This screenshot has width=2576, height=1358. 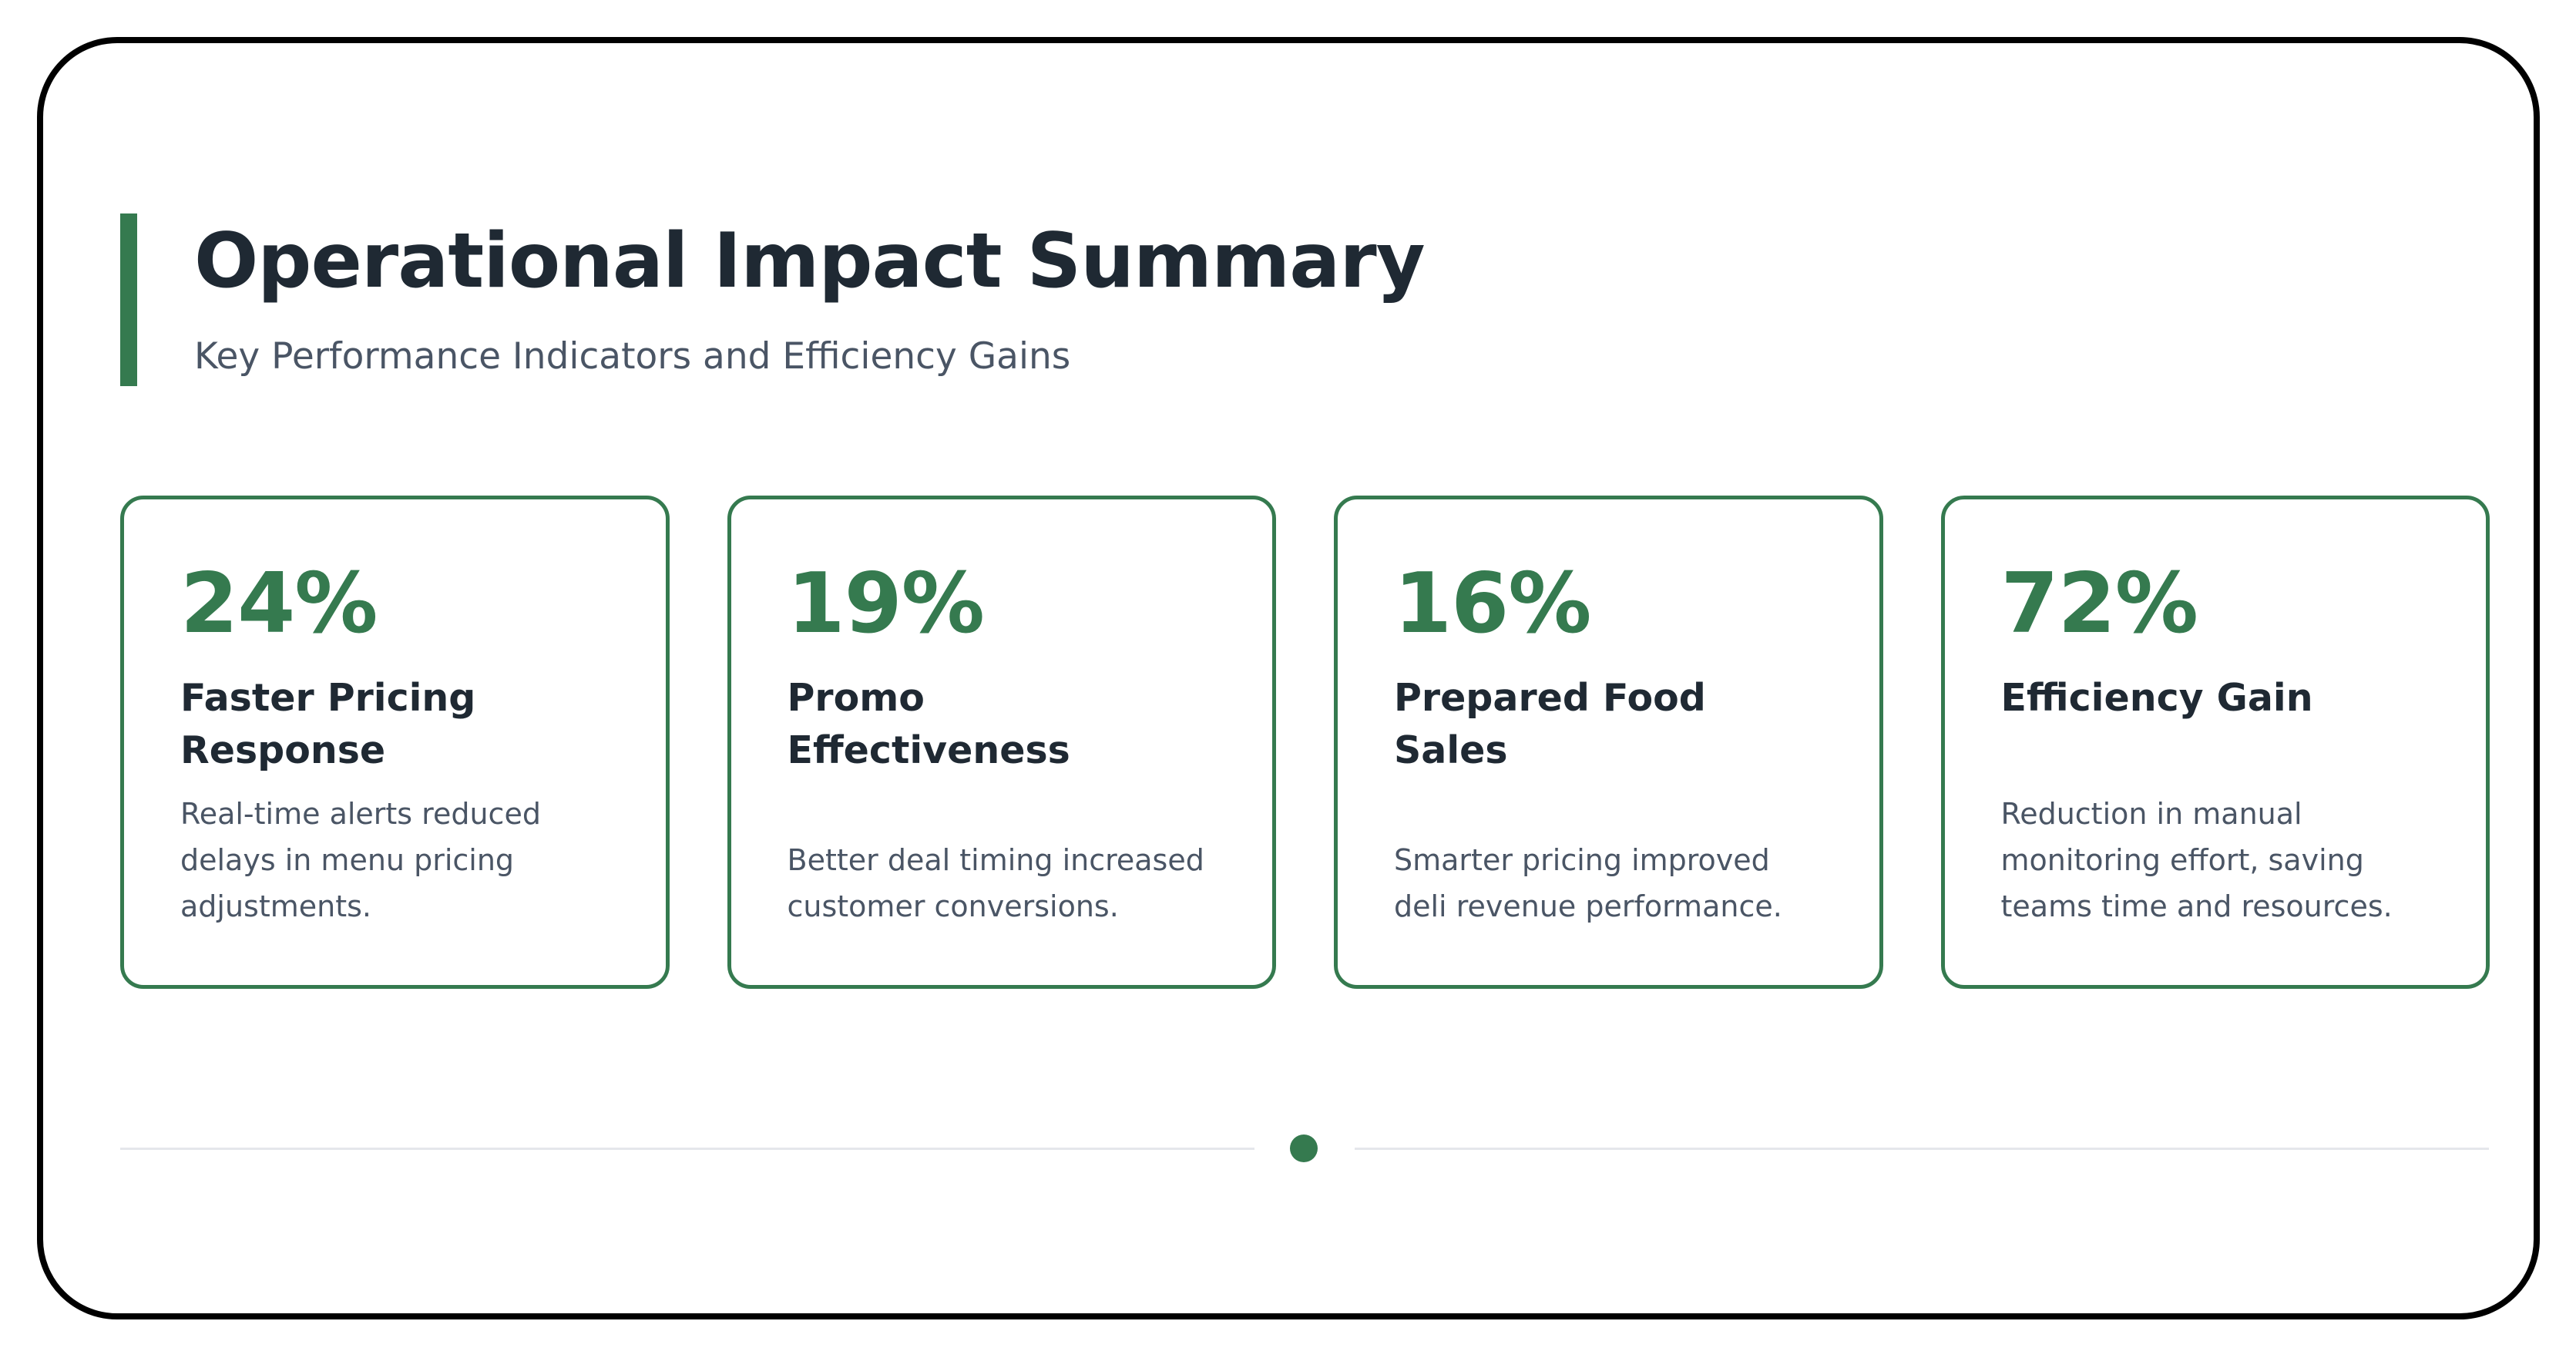 What do you see at coordinates (886, 604) in the screenshot?
I see `kpi-value: 19%` at bounding box center [886, 604].